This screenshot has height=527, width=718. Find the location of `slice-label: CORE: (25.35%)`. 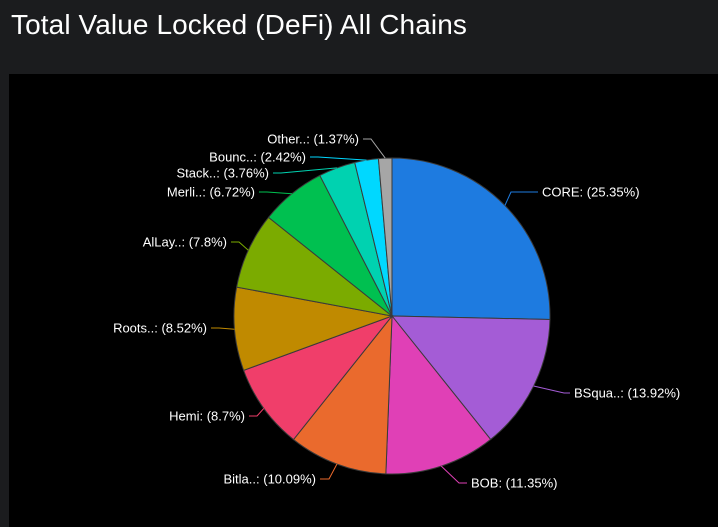

slice-label: CORE: (25.35%) is located at coordinates (591, 192).